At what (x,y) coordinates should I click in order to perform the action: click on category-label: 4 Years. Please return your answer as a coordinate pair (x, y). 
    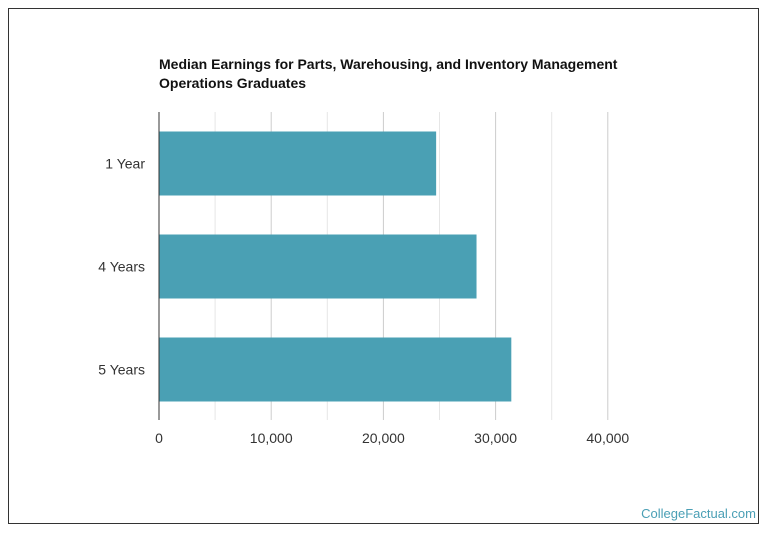
    Looking at the image, I should click on (121, 267).